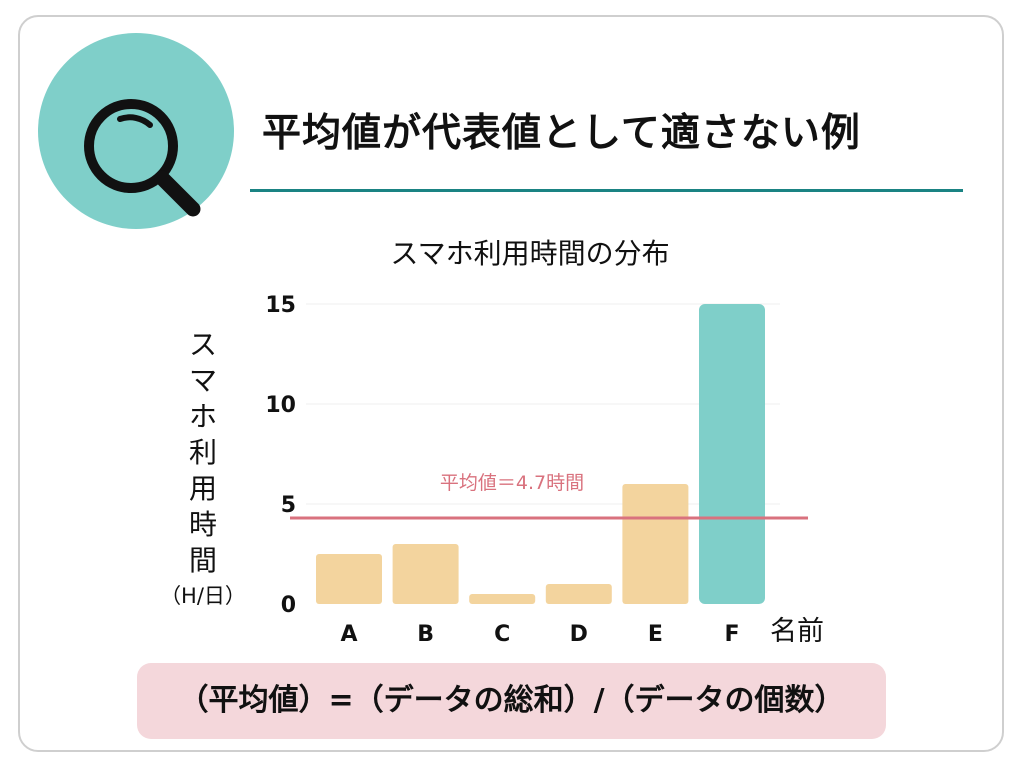 Image resolution: width=1024 pixels, height=768 pixels. Describe the element at coordinates (731, 634) in the screenshot. I see `x-tick-label: F` at that location.